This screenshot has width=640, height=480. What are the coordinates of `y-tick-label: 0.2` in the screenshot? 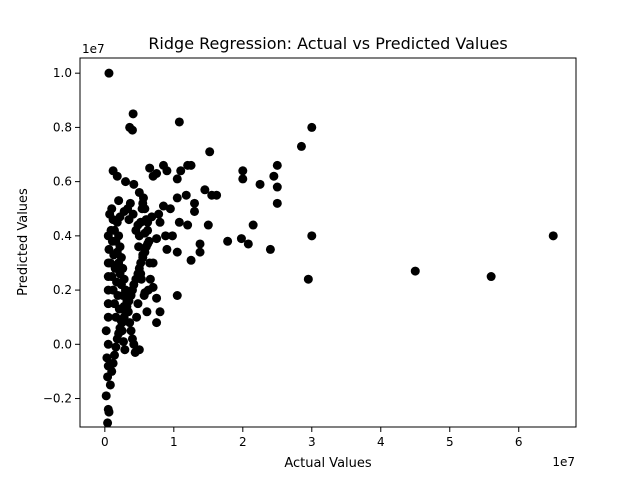 It's located at (62, 290).